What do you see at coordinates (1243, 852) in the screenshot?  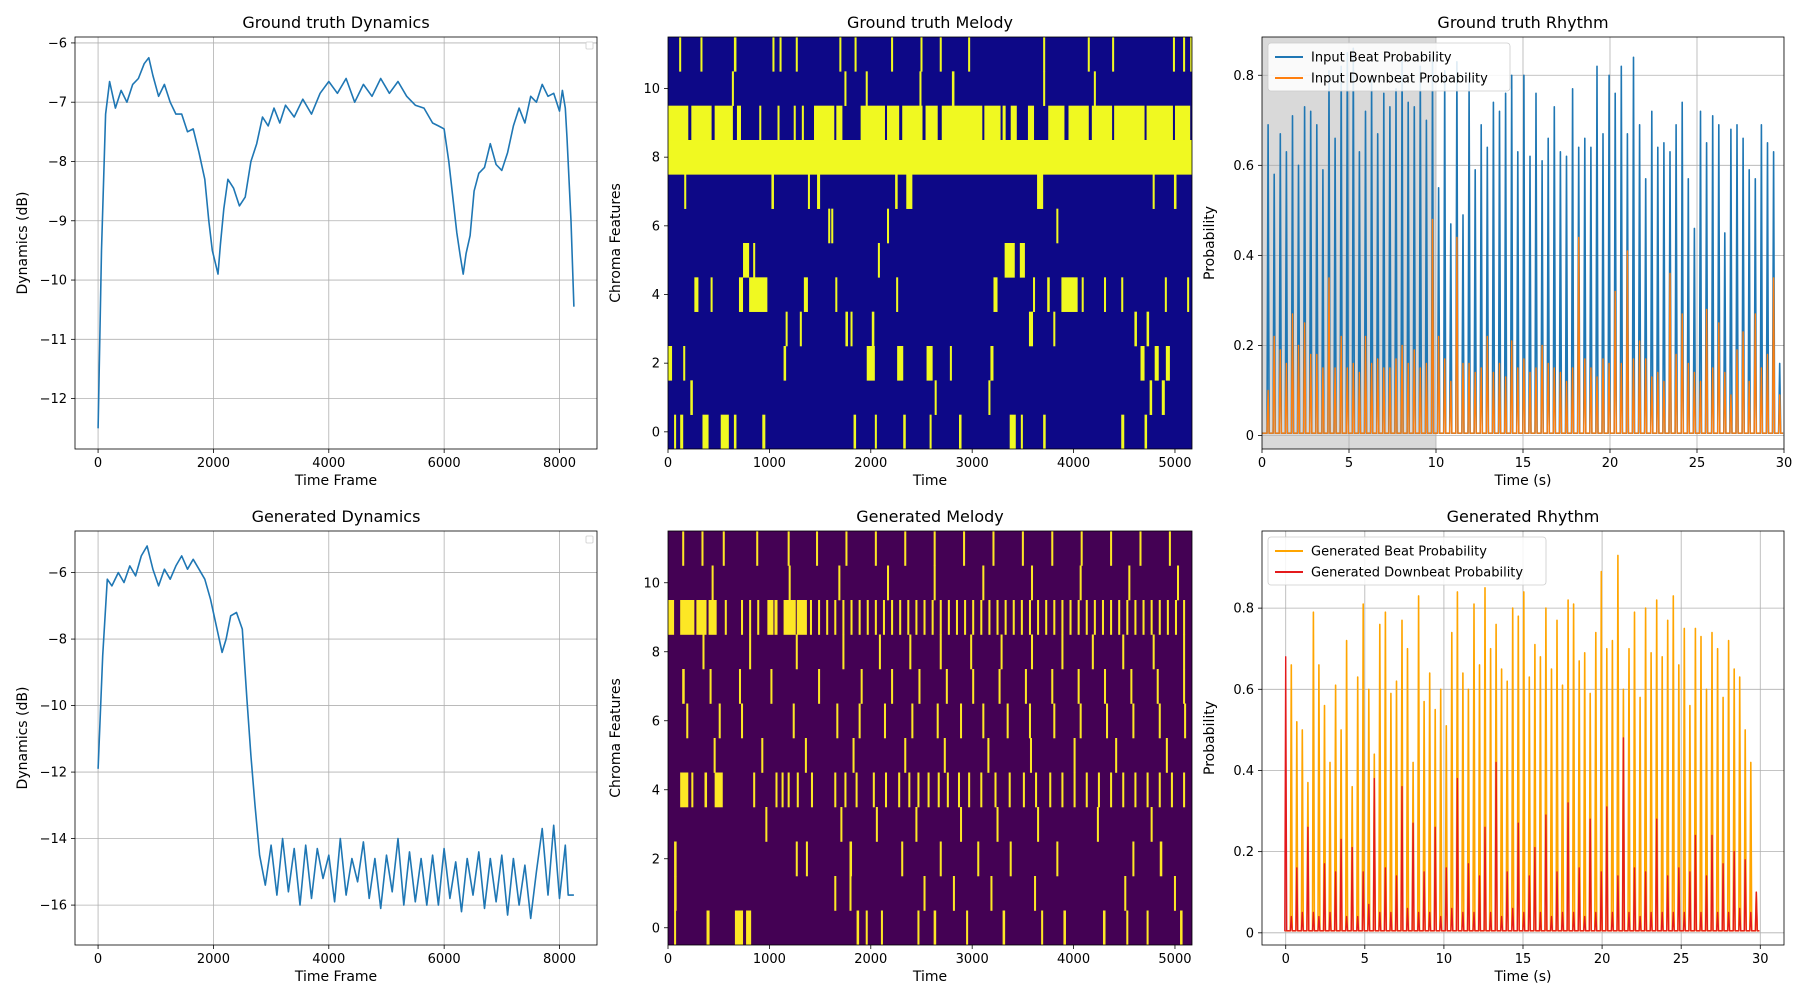 I see `y-tick-label: 0.2` at bounding box center [1243, 852].